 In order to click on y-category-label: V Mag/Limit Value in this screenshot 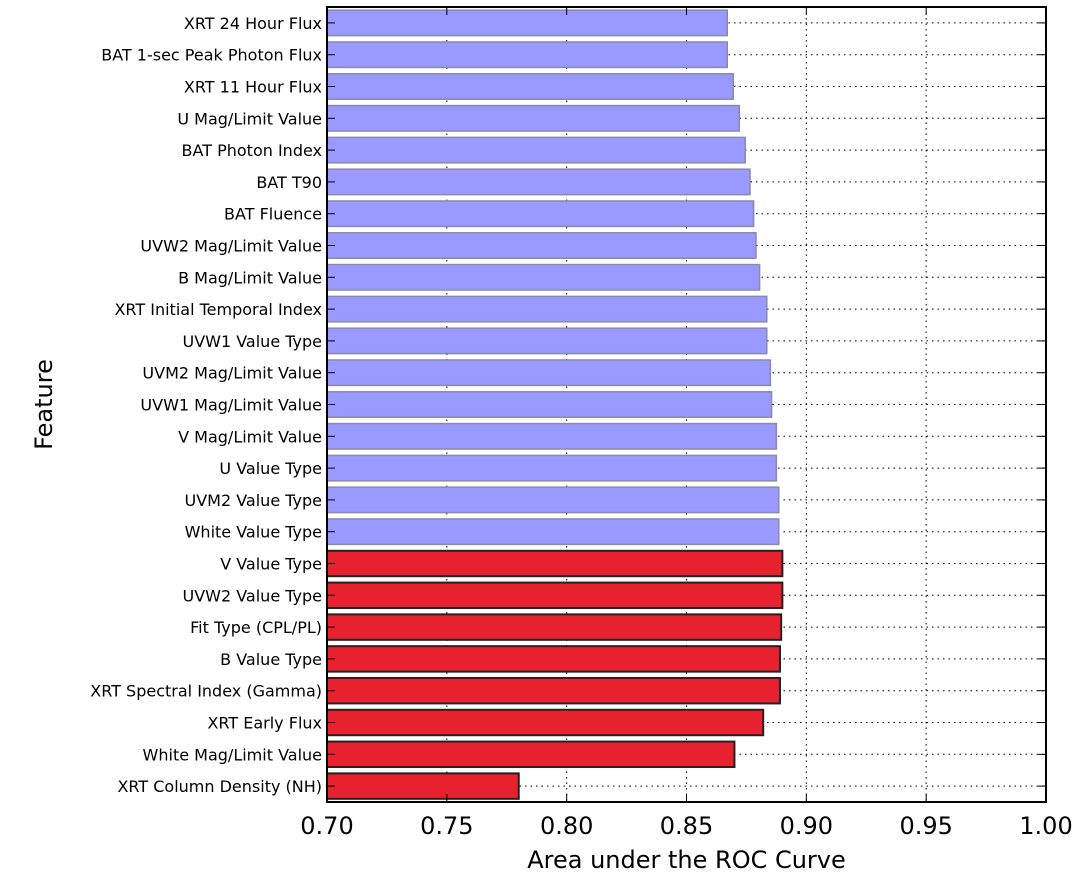, I will do `click(250, 436)`.